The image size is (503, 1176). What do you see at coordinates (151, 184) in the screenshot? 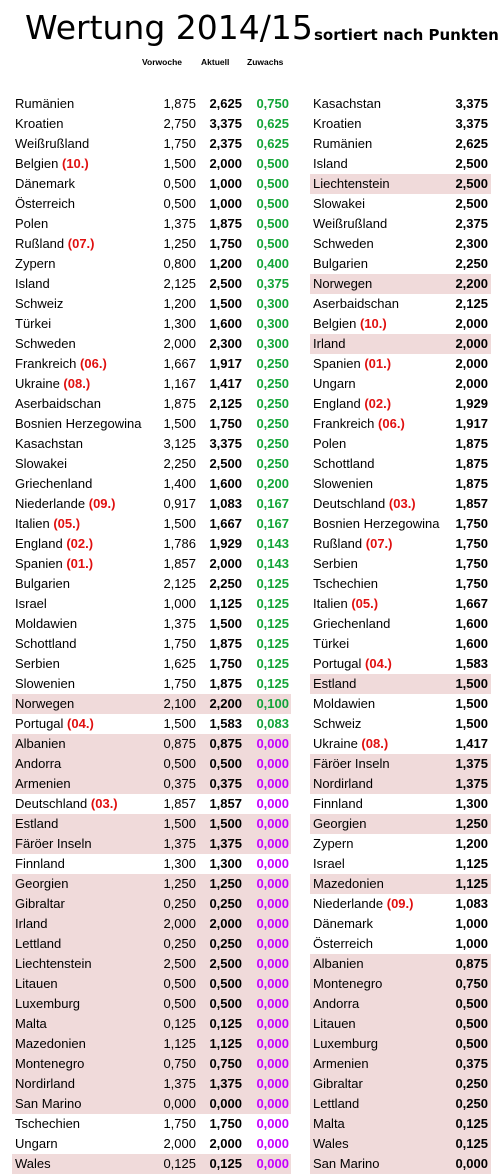
I see `table-row: Dänemark 0,500 1,000 0,500` at bounding box center [151, 184].